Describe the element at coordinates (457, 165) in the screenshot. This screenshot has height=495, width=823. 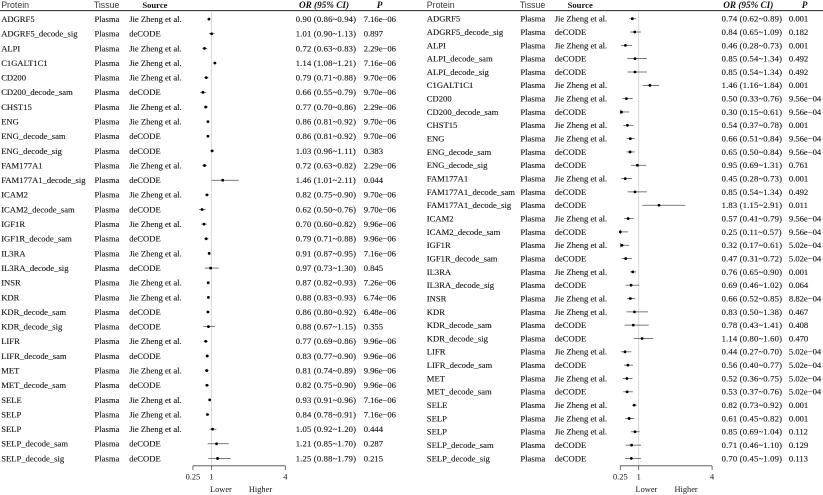
I see `svg-text: ENG_decode_sig` at that location.